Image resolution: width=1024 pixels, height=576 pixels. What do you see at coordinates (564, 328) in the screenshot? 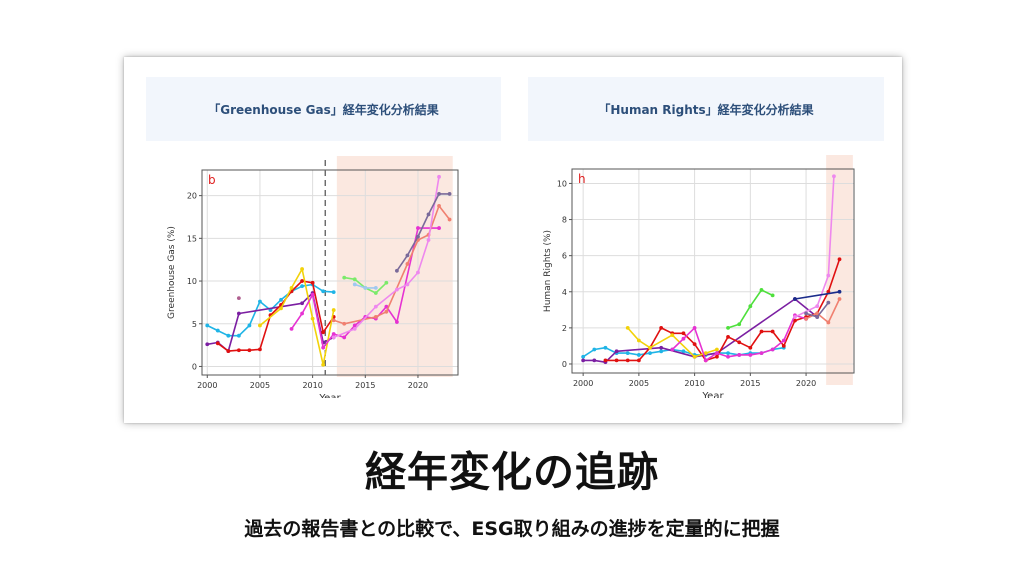
I see `y-tick-label: 2` at bounding box center [564, 328].